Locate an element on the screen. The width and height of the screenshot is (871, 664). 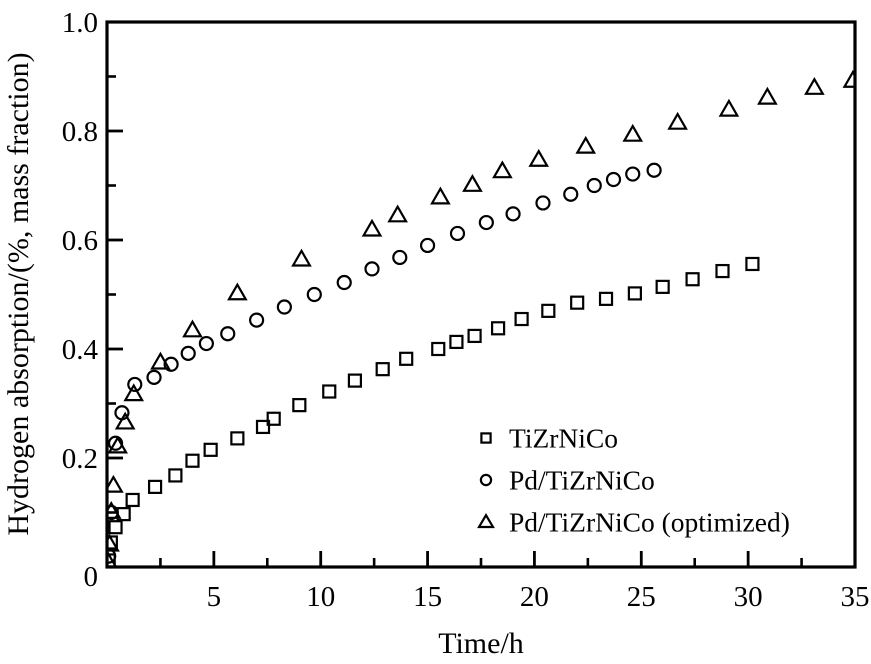
legend-label: TiZrNiCo is located at coordinates (563, 438).